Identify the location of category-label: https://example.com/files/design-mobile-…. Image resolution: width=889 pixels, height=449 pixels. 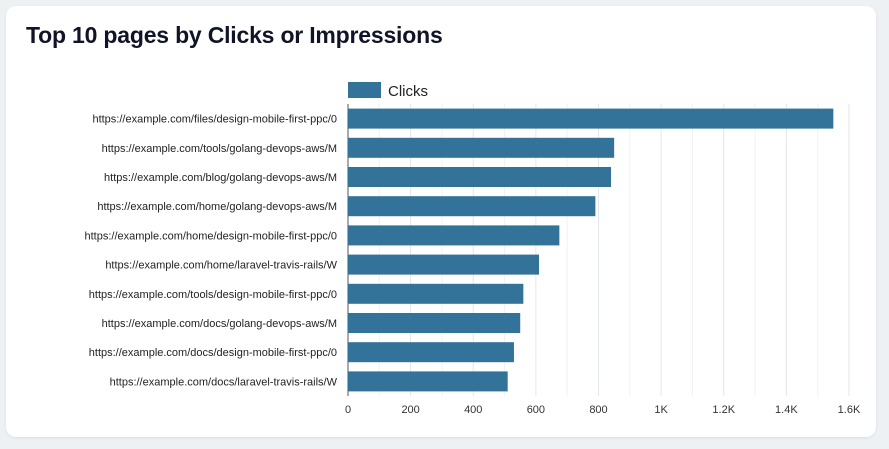
(214, 120).